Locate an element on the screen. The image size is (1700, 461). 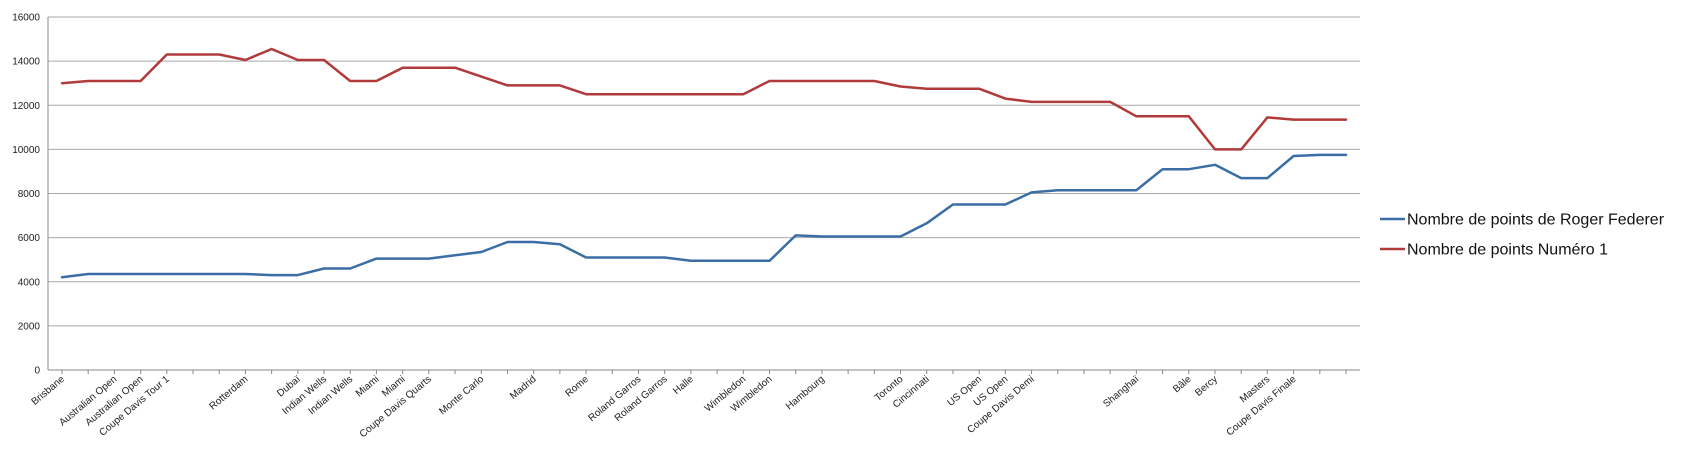
y-tick-label: 8000 is located at coordinates (29, 194).